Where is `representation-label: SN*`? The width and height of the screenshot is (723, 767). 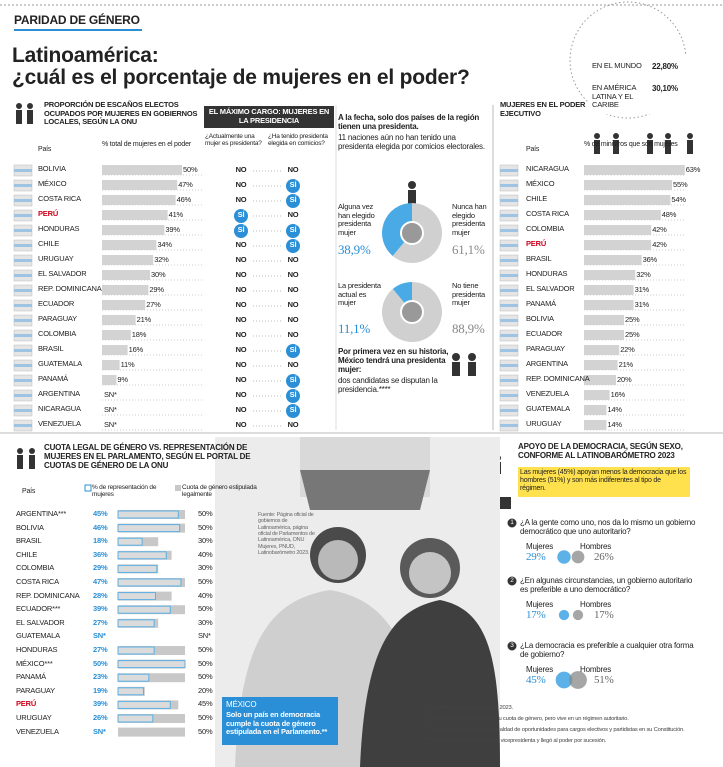
representation-label: SN* is located at coordinates (99, 636).